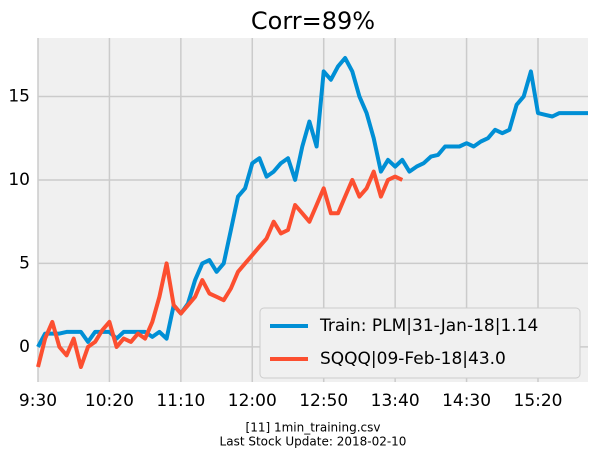 Image resolution: width=599 pixels, height=458 pixels. Describe the element at coordinates (24, 263) in the screenshot. I see `y-tick-label: 5` at that location.